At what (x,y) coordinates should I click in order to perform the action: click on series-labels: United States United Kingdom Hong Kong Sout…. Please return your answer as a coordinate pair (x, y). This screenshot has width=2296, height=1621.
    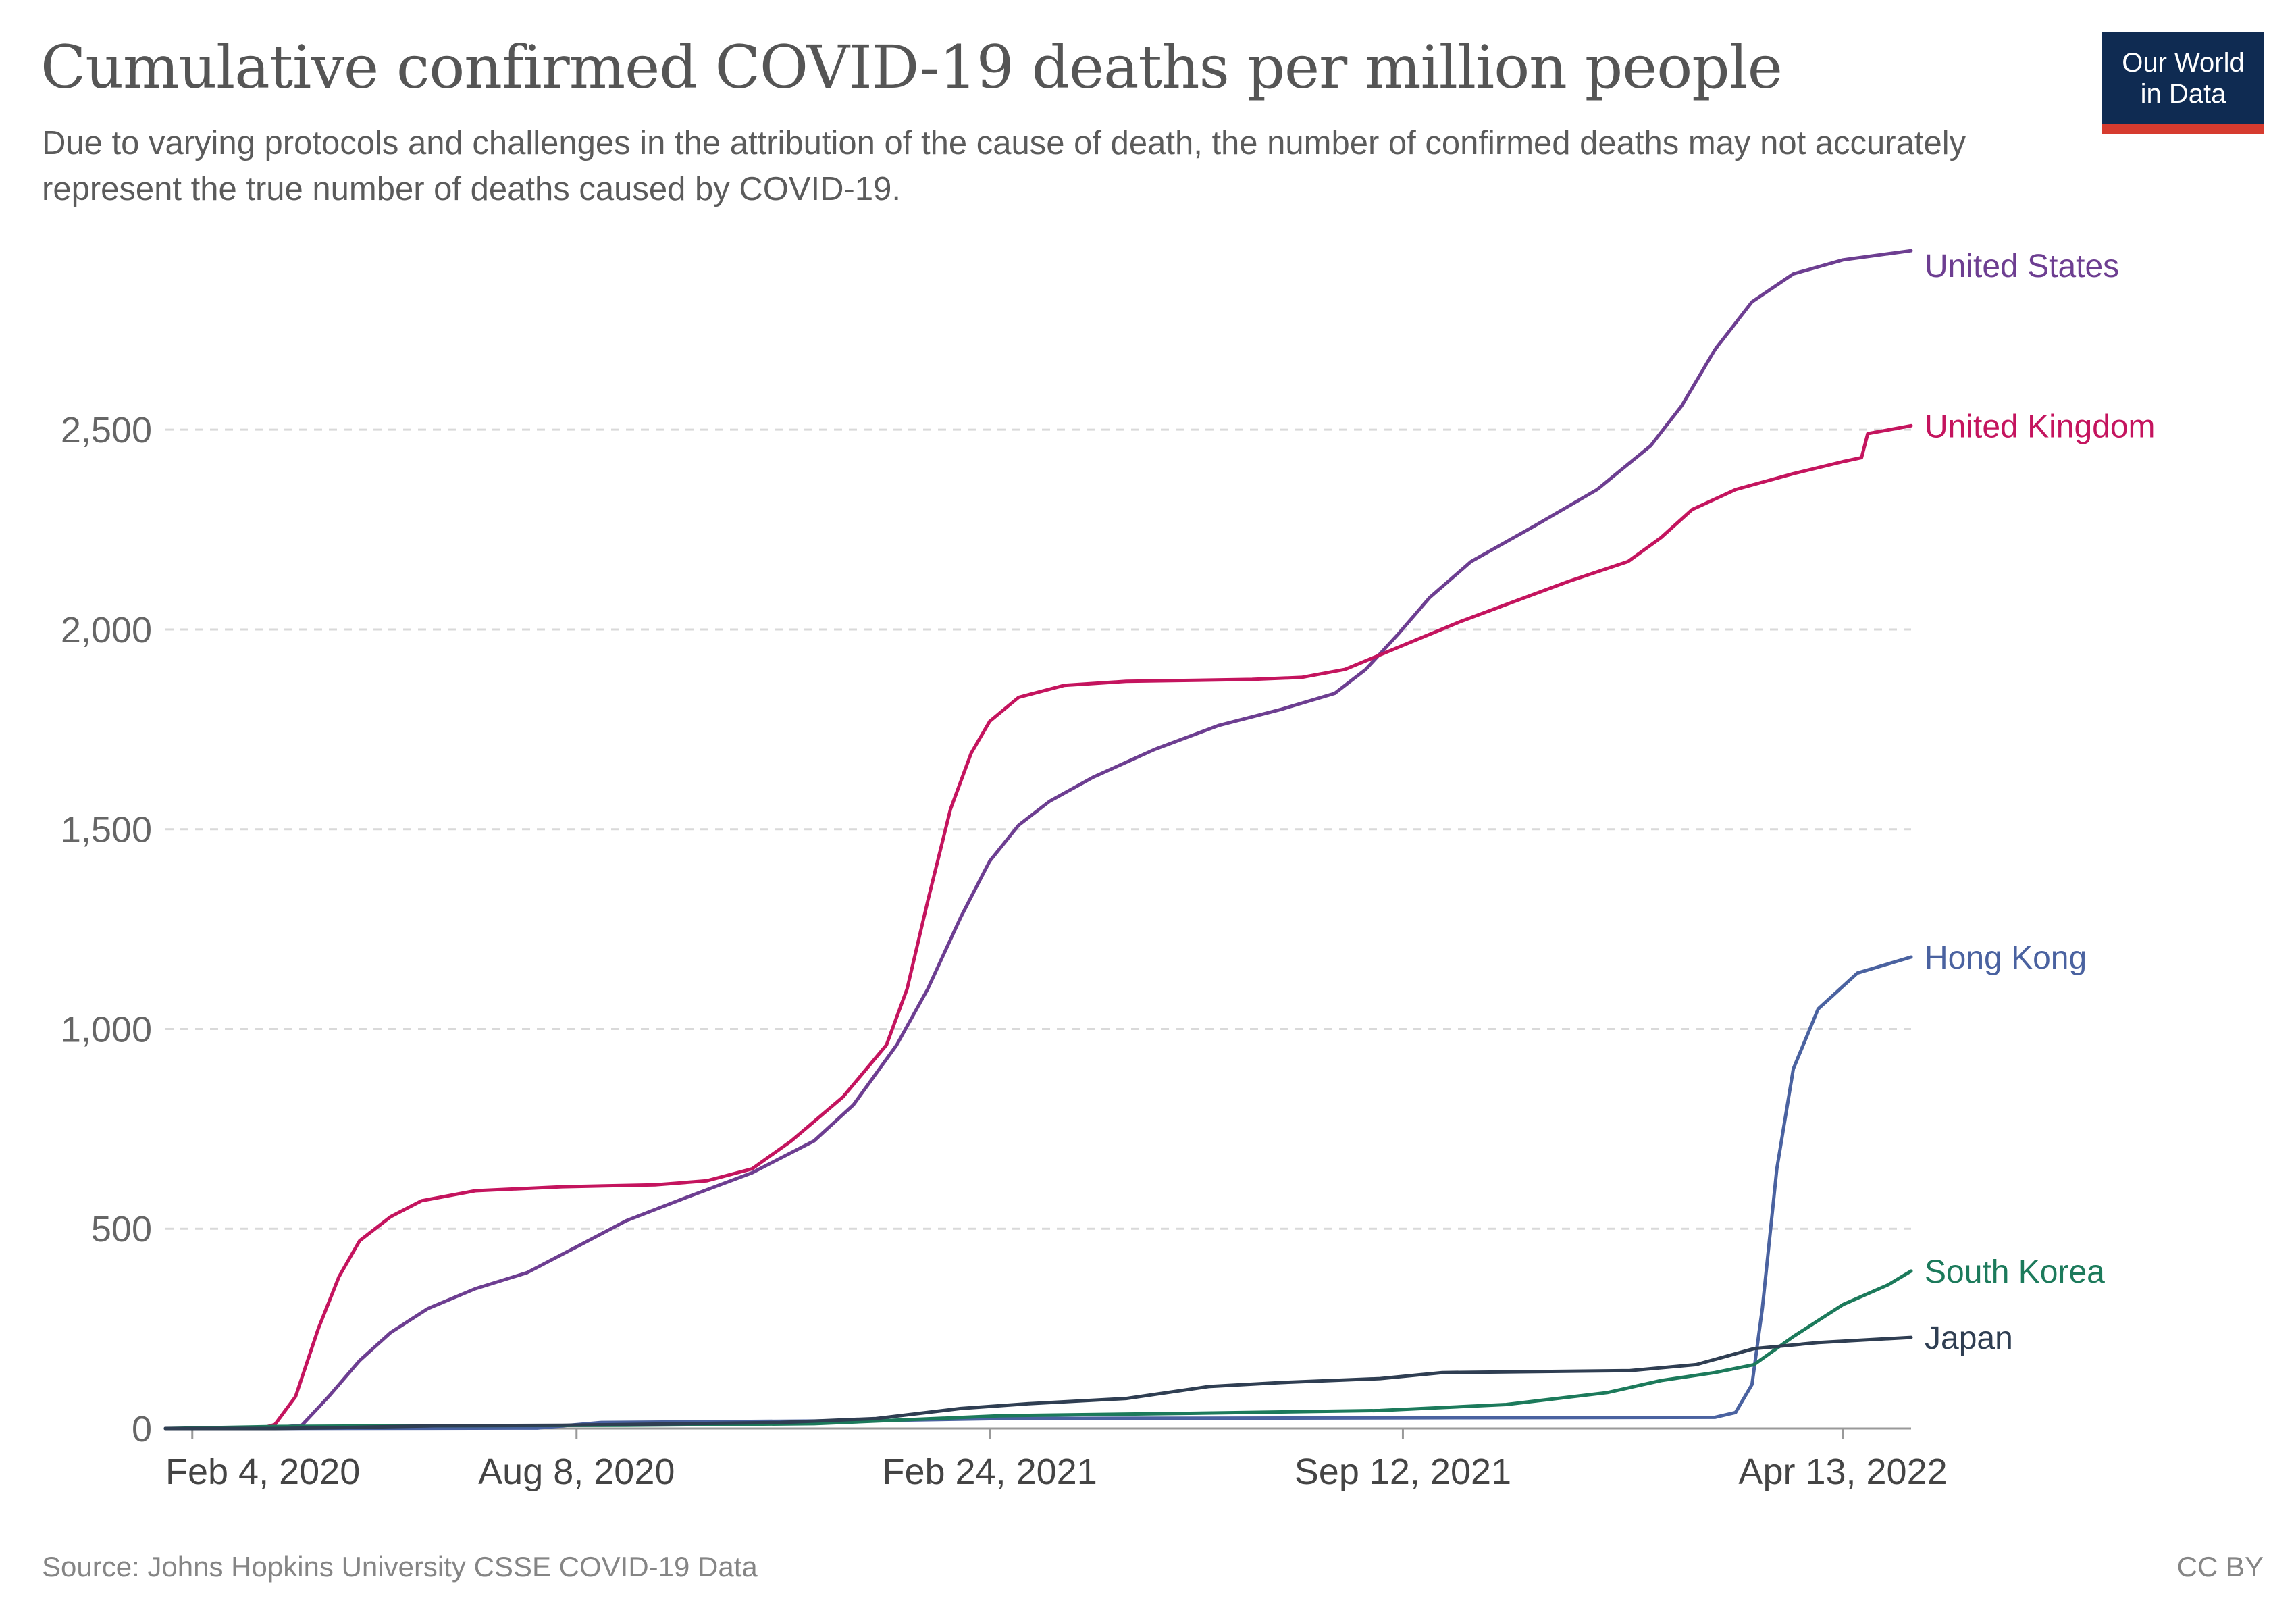
    Looking at the image, I should click on (2041, 802).